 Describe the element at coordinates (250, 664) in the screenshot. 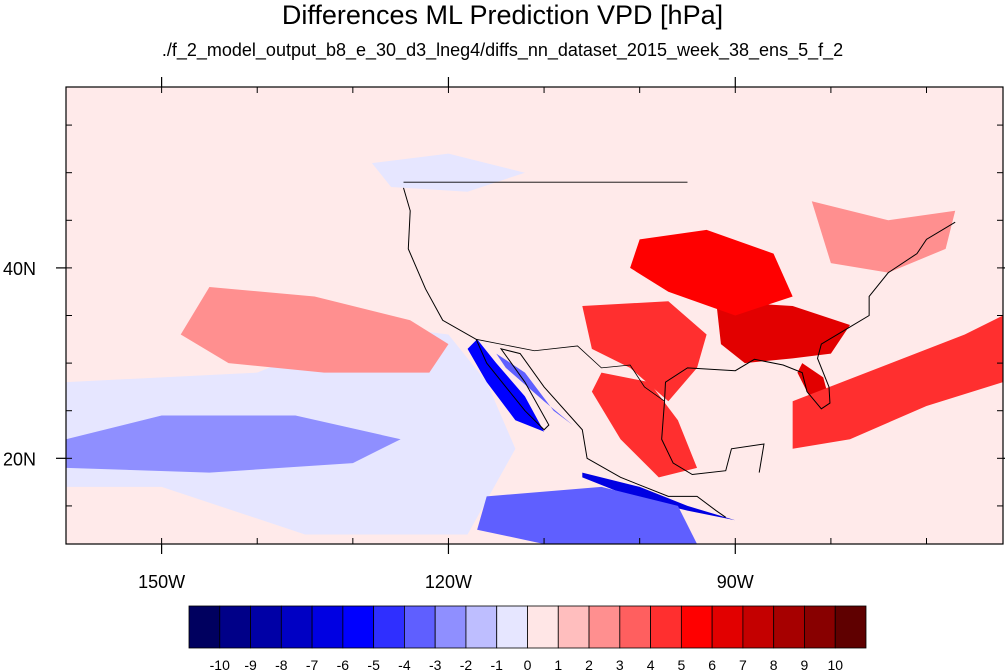

I see `colorbar-label: -9` at that location.